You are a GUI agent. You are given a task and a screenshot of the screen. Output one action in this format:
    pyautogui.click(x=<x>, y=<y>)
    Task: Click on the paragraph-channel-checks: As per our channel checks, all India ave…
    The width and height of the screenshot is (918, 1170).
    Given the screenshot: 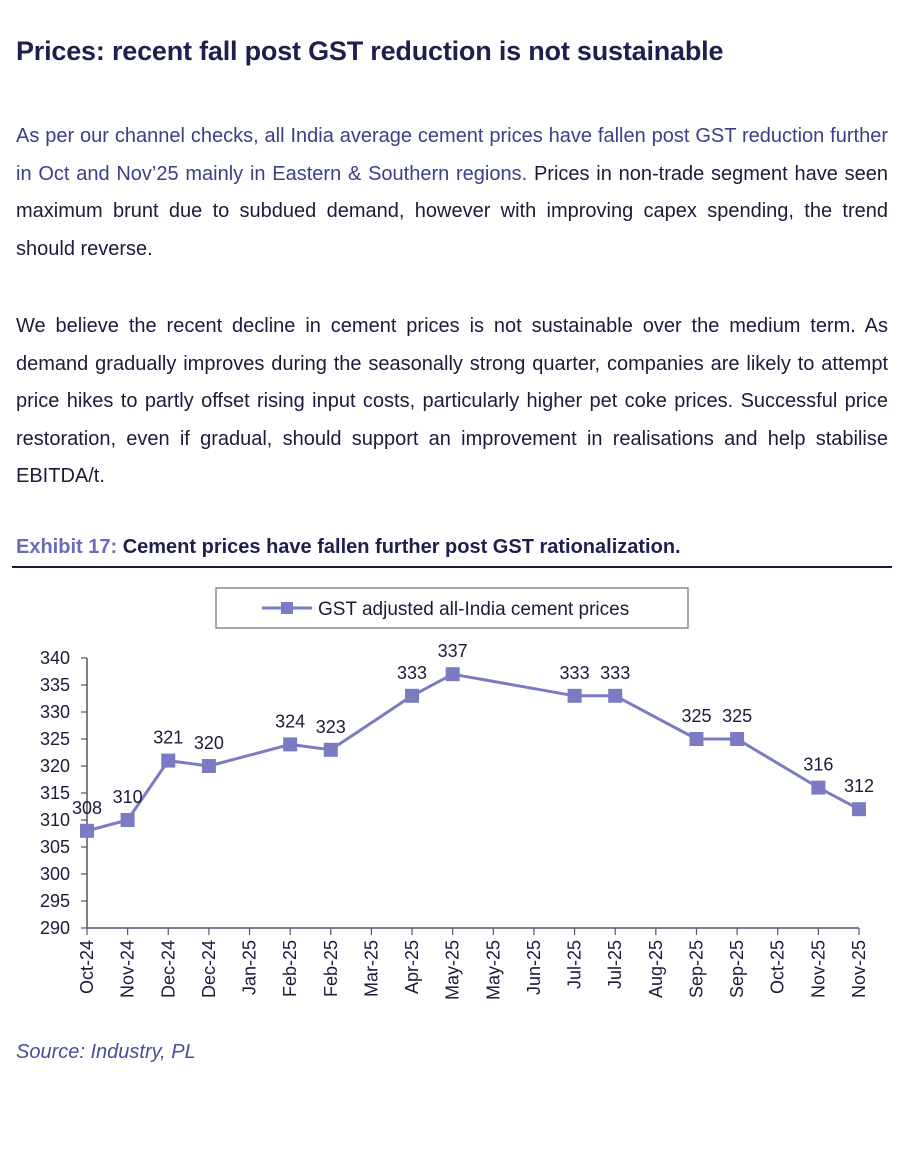 What is the action you would take?
    pyautogui.click(x=452, y=193)
    